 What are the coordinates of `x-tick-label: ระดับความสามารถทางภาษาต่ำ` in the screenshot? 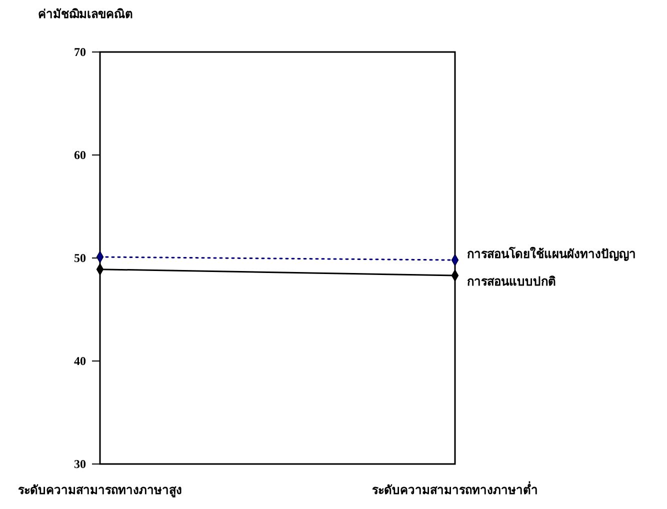 It's located at (455, 489).